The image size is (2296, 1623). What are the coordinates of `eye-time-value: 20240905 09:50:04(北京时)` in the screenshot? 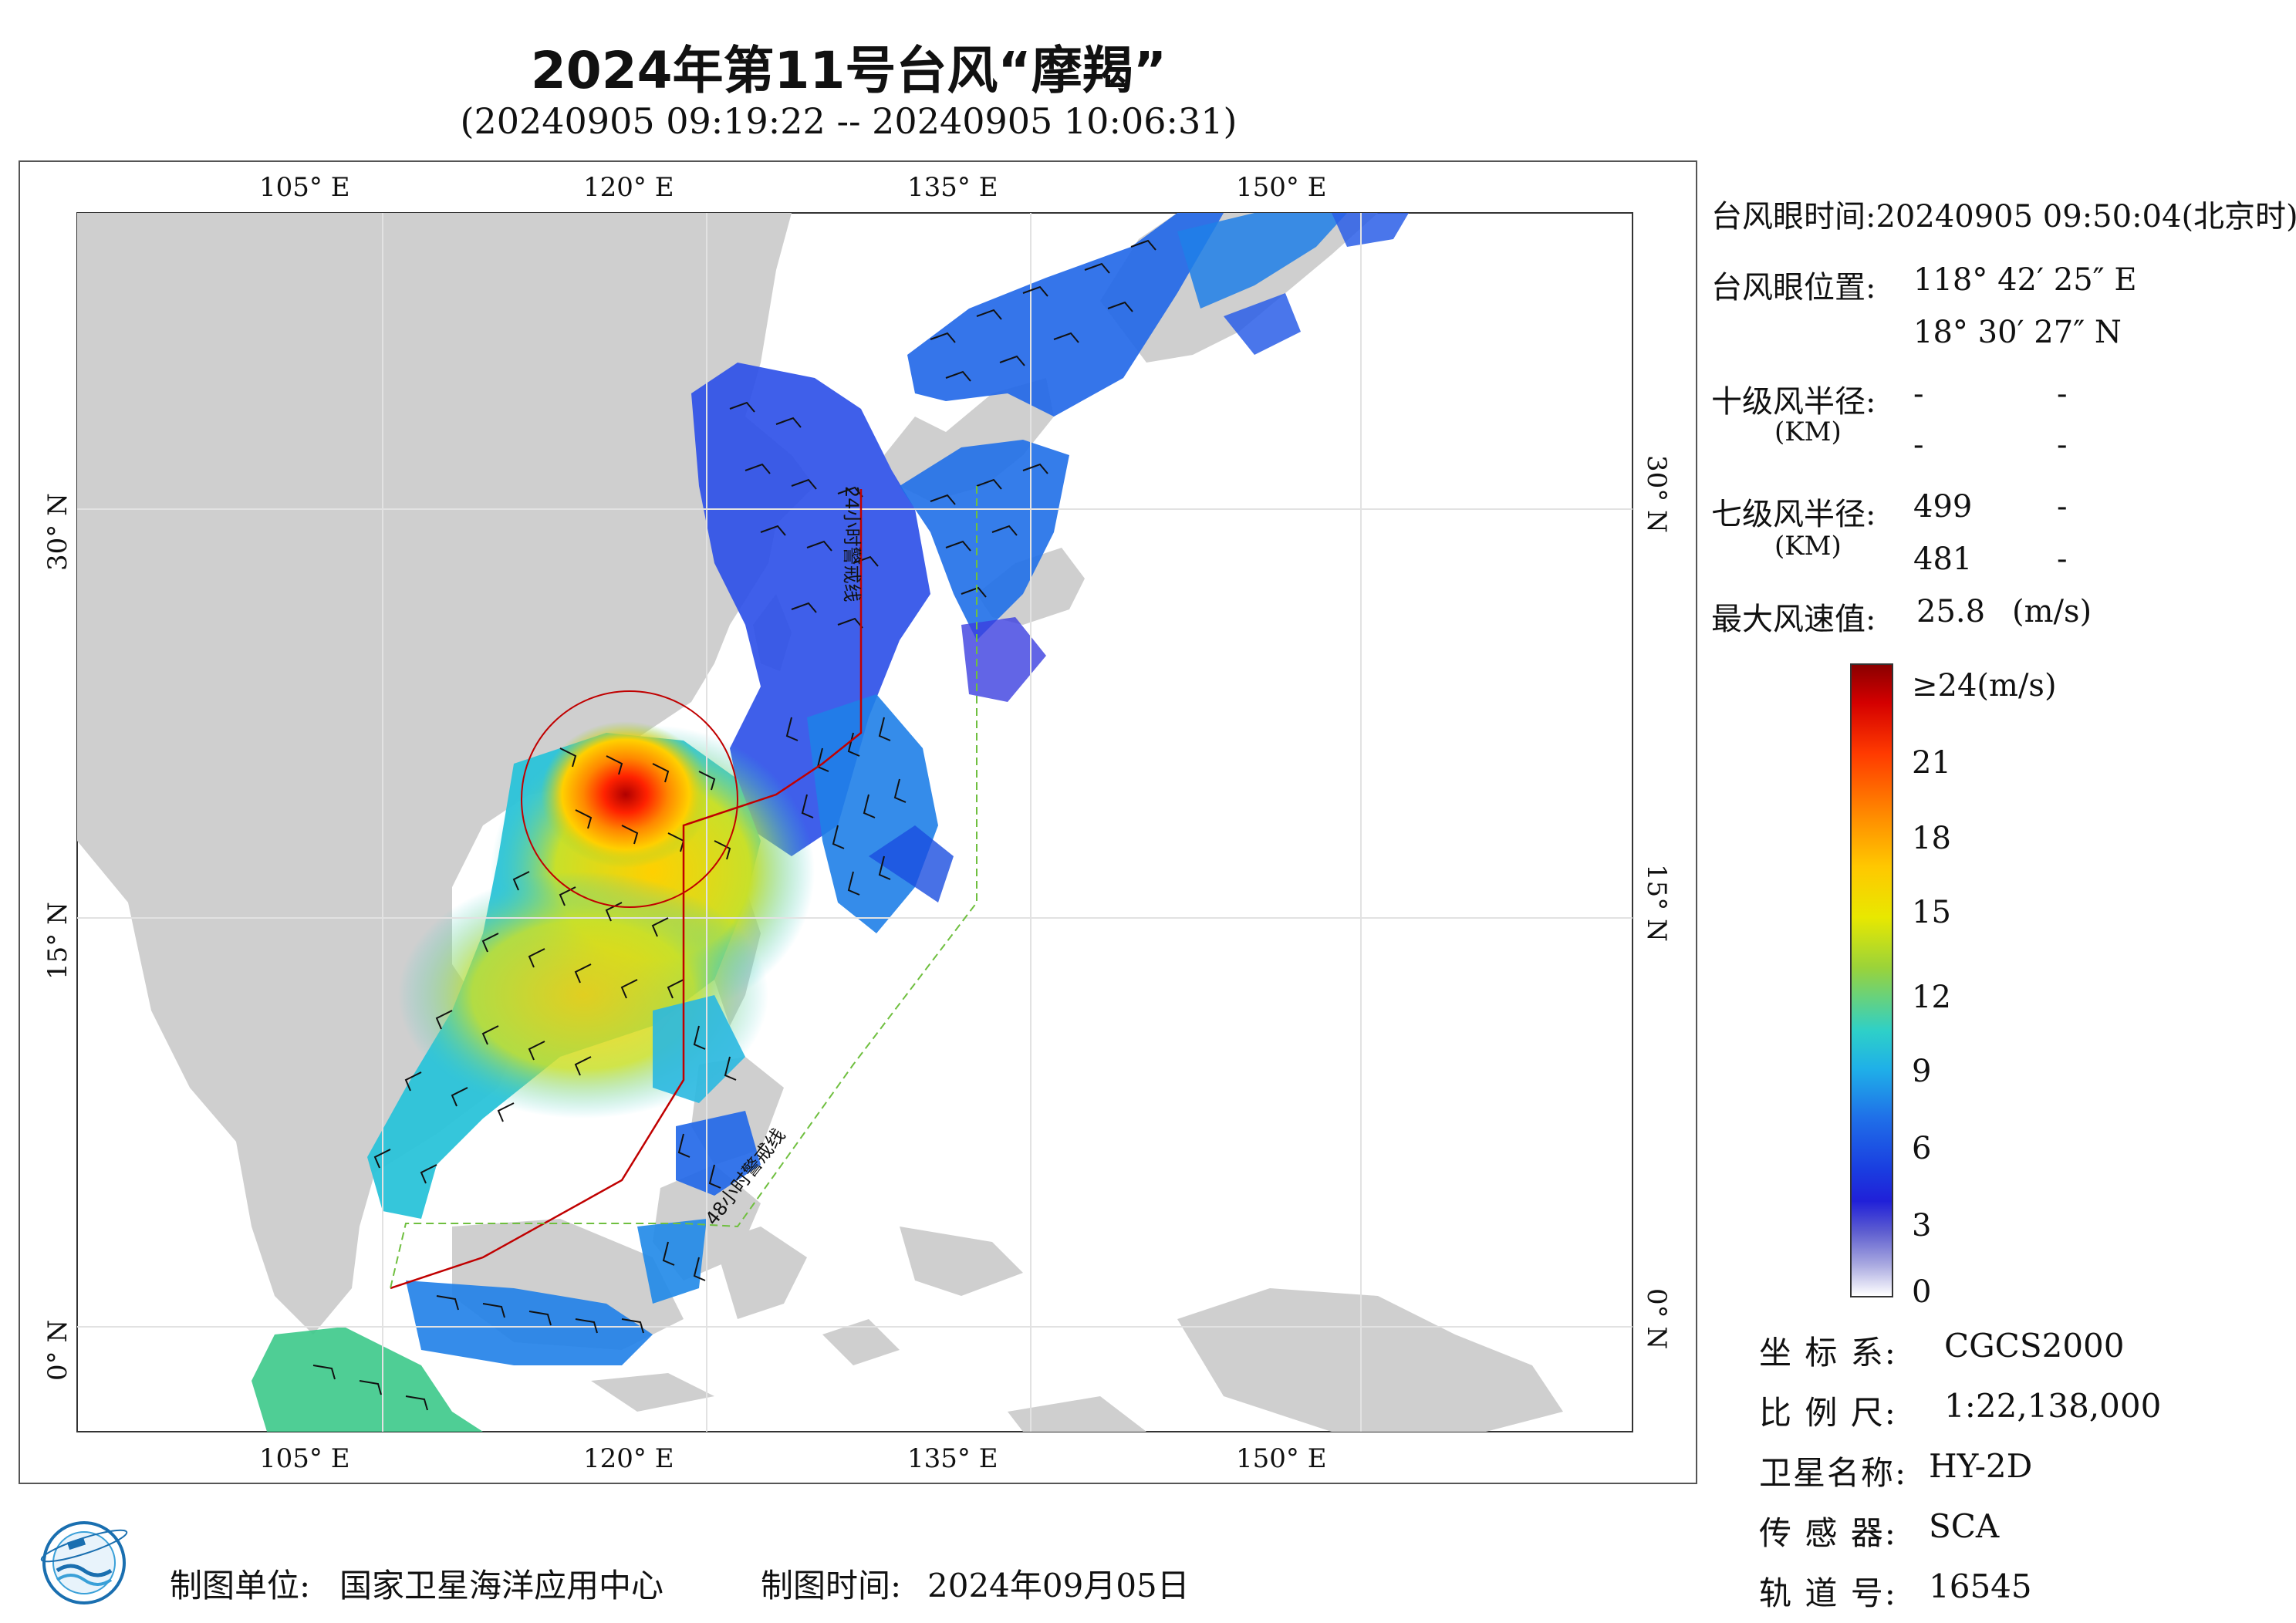 It's located at (2086, 217).